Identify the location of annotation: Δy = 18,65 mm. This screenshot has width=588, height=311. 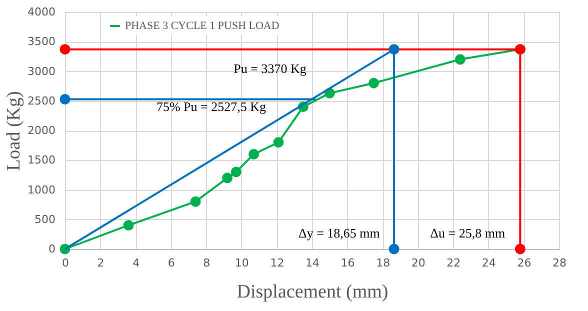
(339, 233).